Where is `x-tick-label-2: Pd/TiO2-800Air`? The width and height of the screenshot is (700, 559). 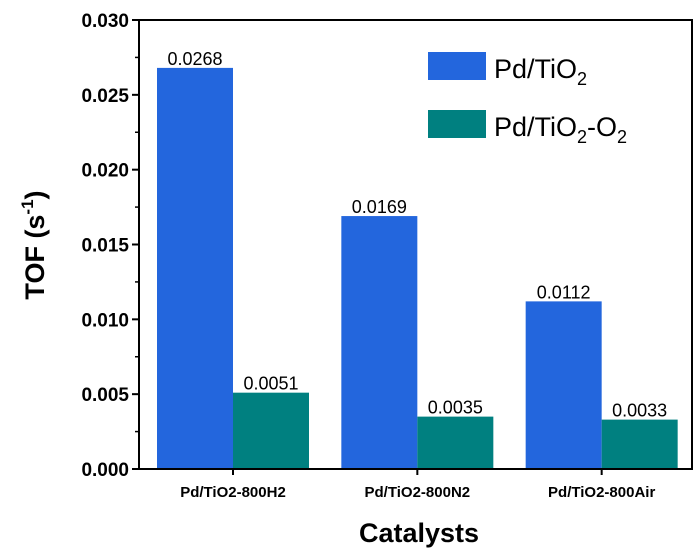
x-tick-label-2: Pd/TiO2-800Air is located at coordinates (601, 492).